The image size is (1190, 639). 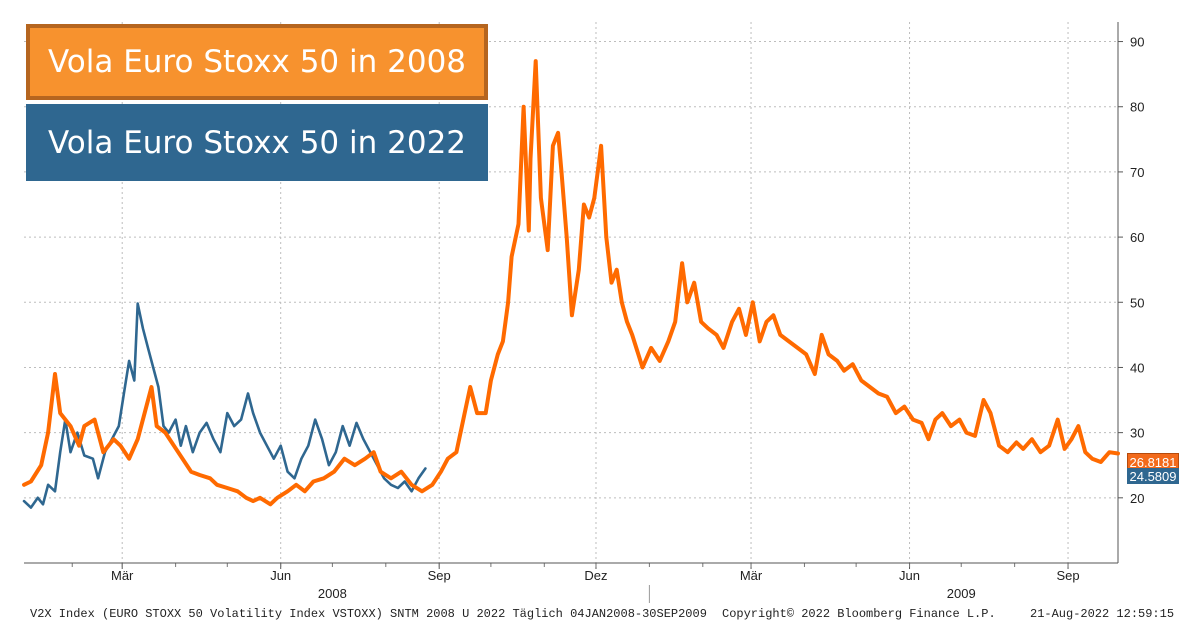 What do you see at coordinates (1137, 107) in the screenshot?
I see `y-tick-label: 80` at bounding box center [1137, 107].